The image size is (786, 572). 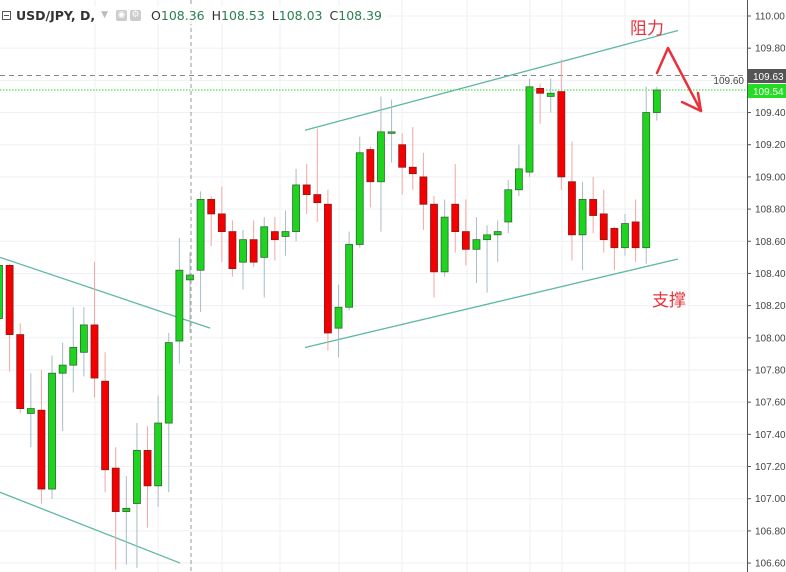 I want to click on support-annotation: 支撑, so click(x=669, y=301).